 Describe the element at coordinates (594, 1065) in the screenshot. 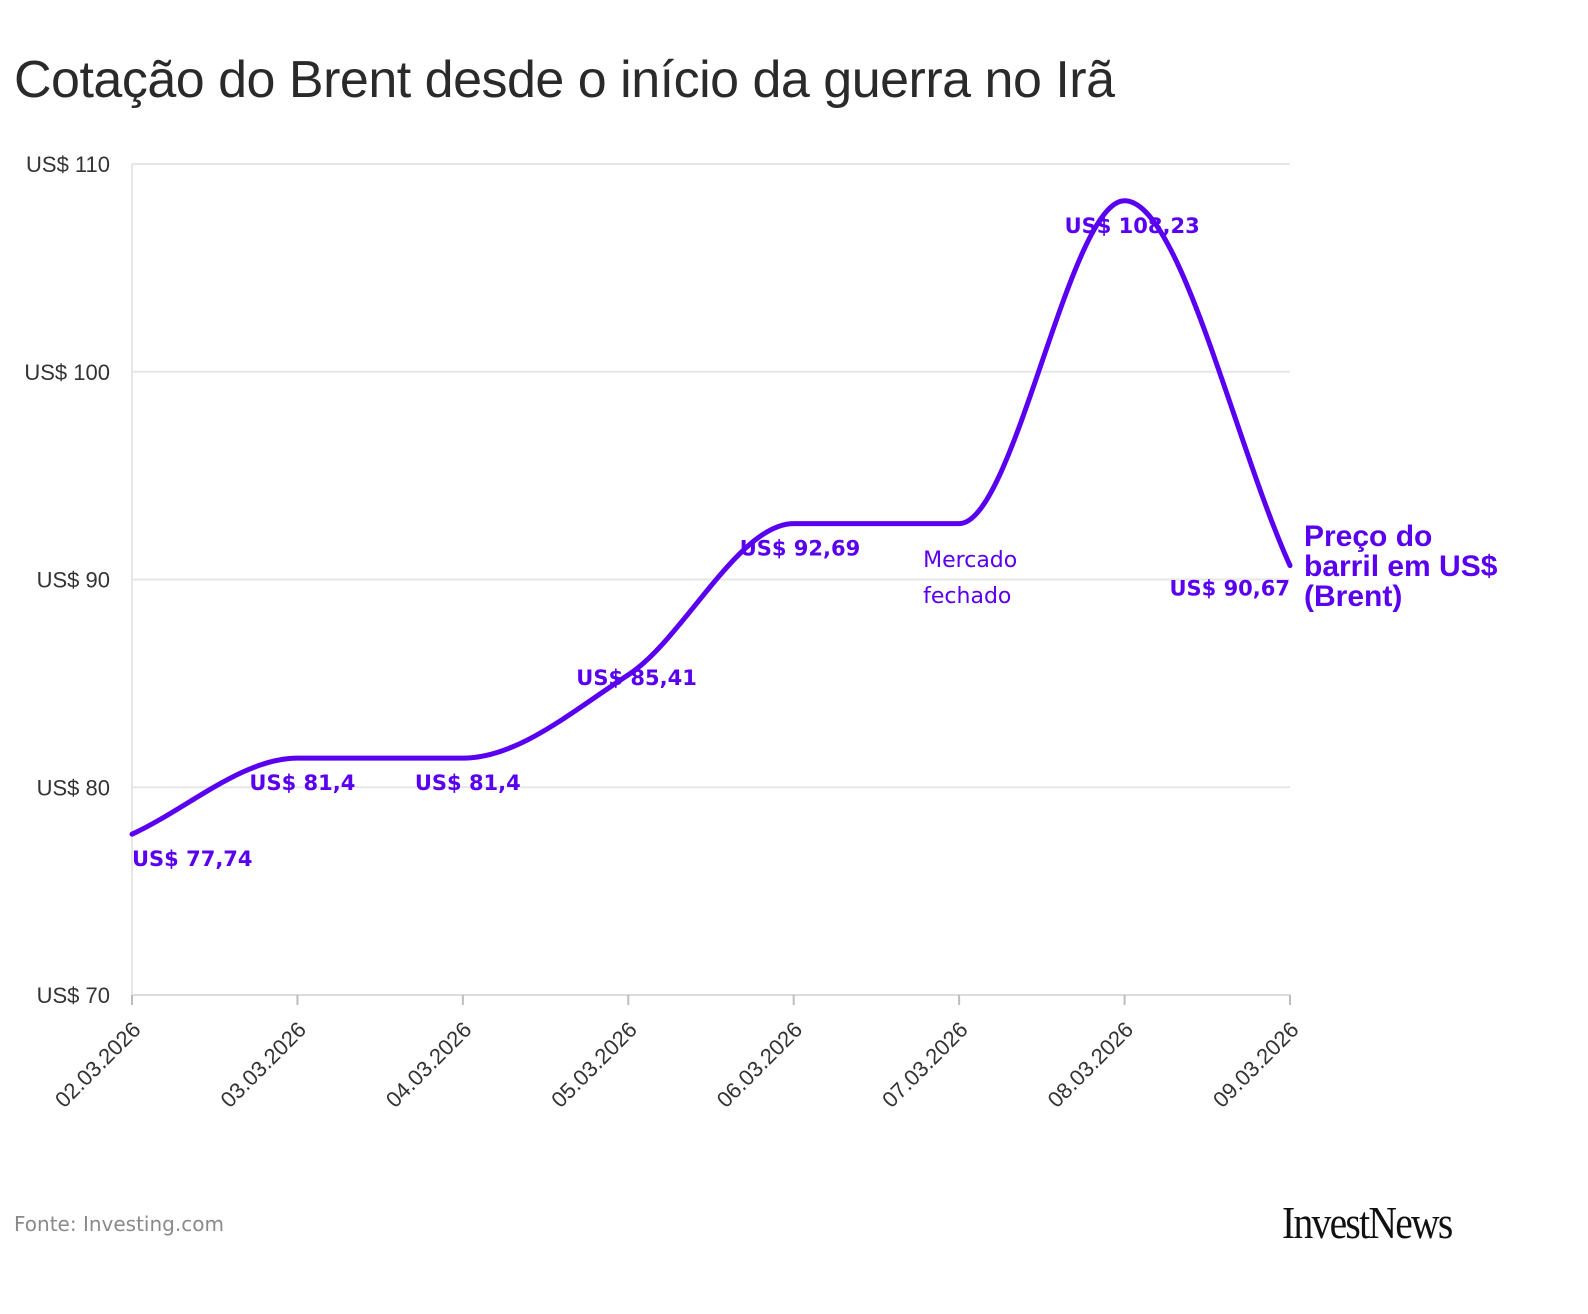

I see `x-tick-label: 05.03.2026` at that location.